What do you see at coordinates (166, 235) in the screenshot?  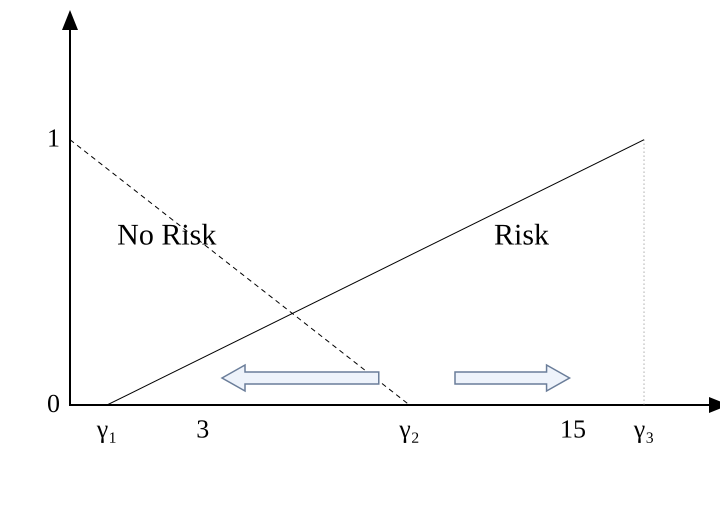 I see `annotation: No Risk` at bounding box center [166, 235].